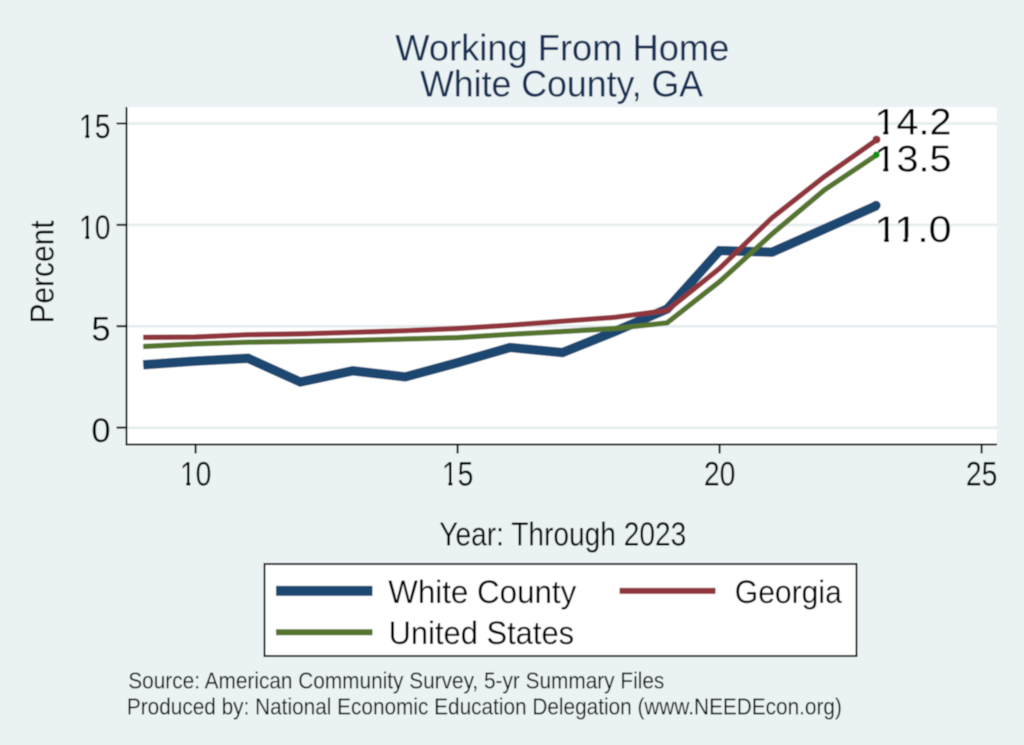 Image resolution: width=1024 pixels, height=745 pixels. Describe the element at coordinates (982, 474) in the screenshot. I see `svg-text: 25` at that location.